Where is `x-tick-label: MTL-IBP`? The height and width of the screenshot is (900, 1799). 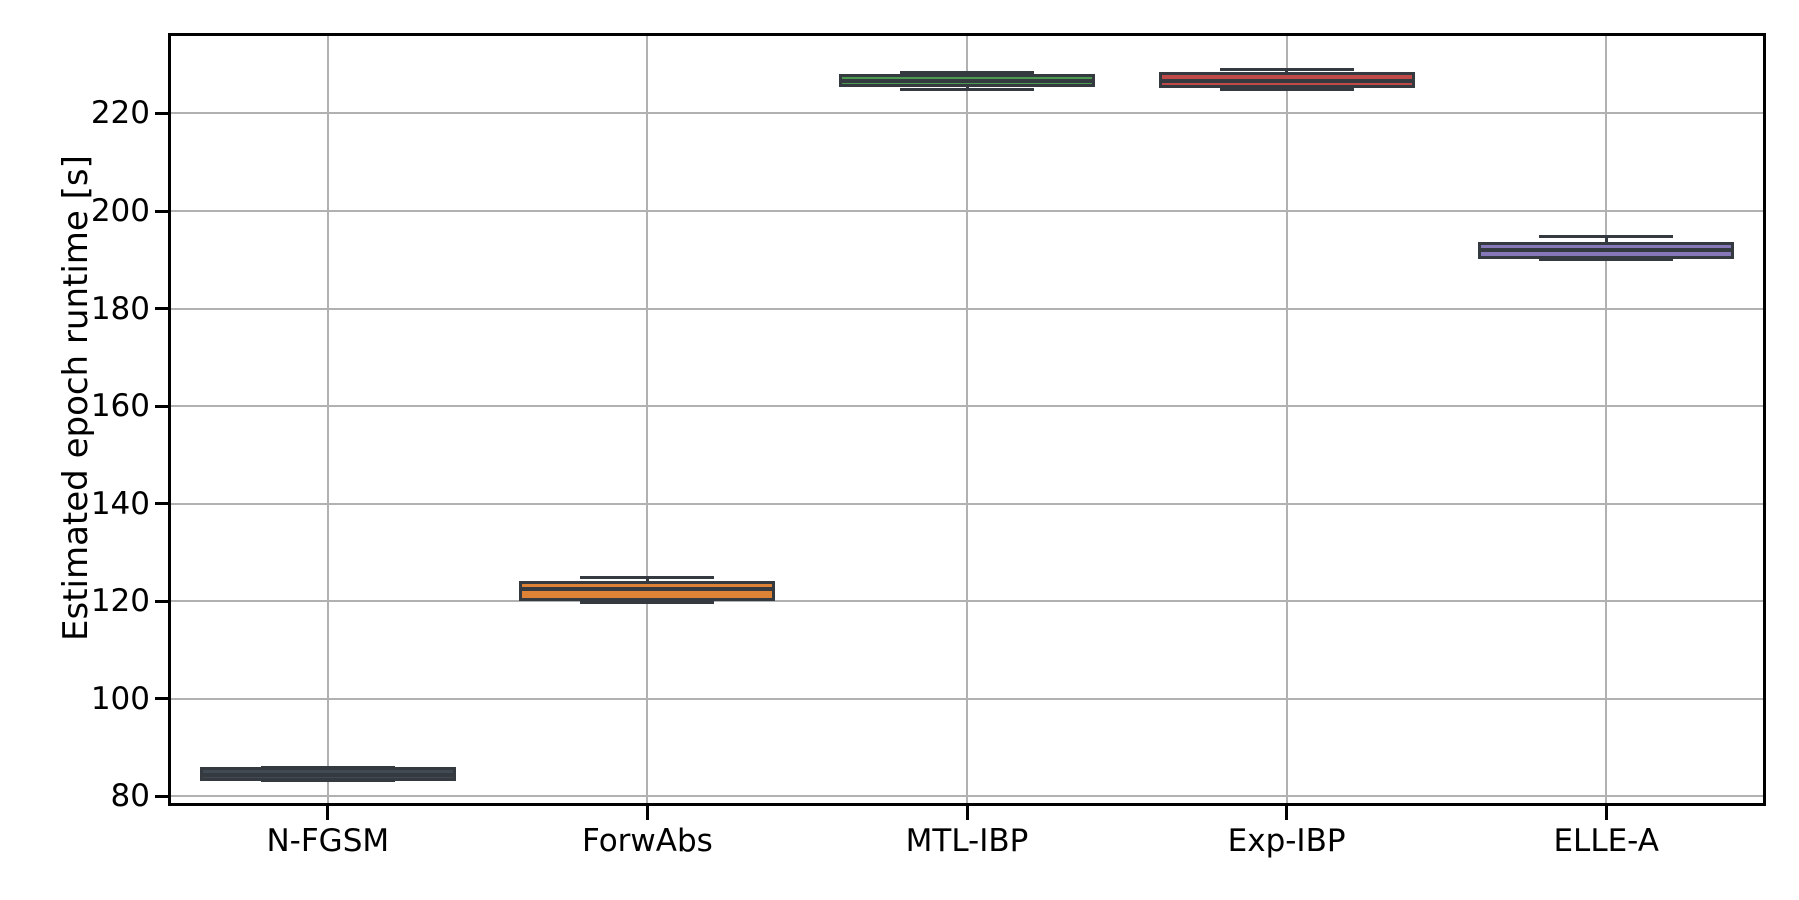
x-tick-label: MTL-IBP is located at coordinates (967, 841).